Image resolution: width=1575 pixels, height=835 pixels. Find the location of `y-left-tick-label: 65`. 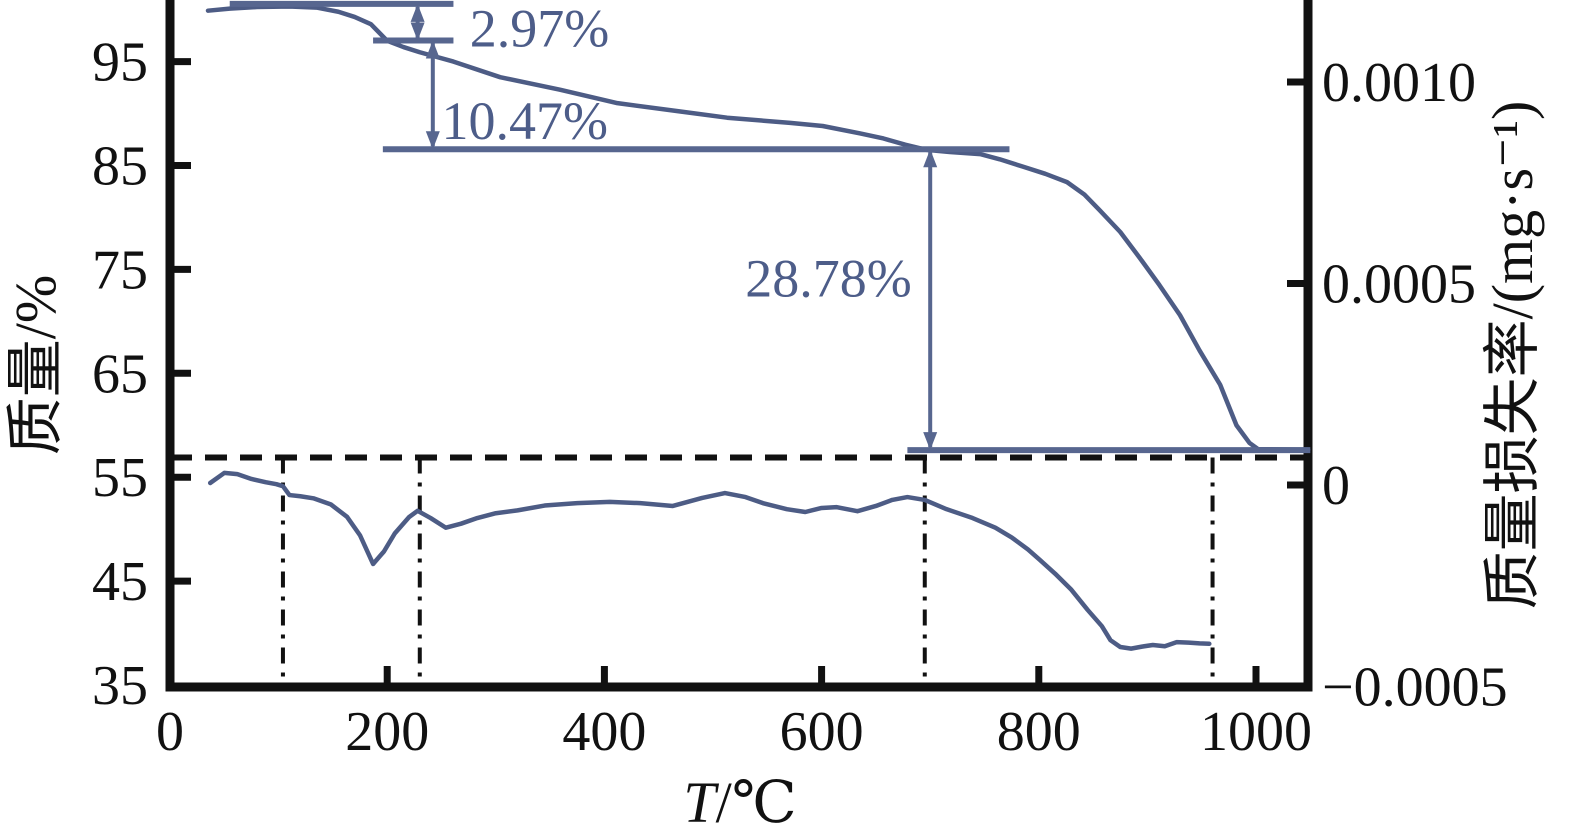

y-left-tick-label: 65 is located at coordinates (120, 374).